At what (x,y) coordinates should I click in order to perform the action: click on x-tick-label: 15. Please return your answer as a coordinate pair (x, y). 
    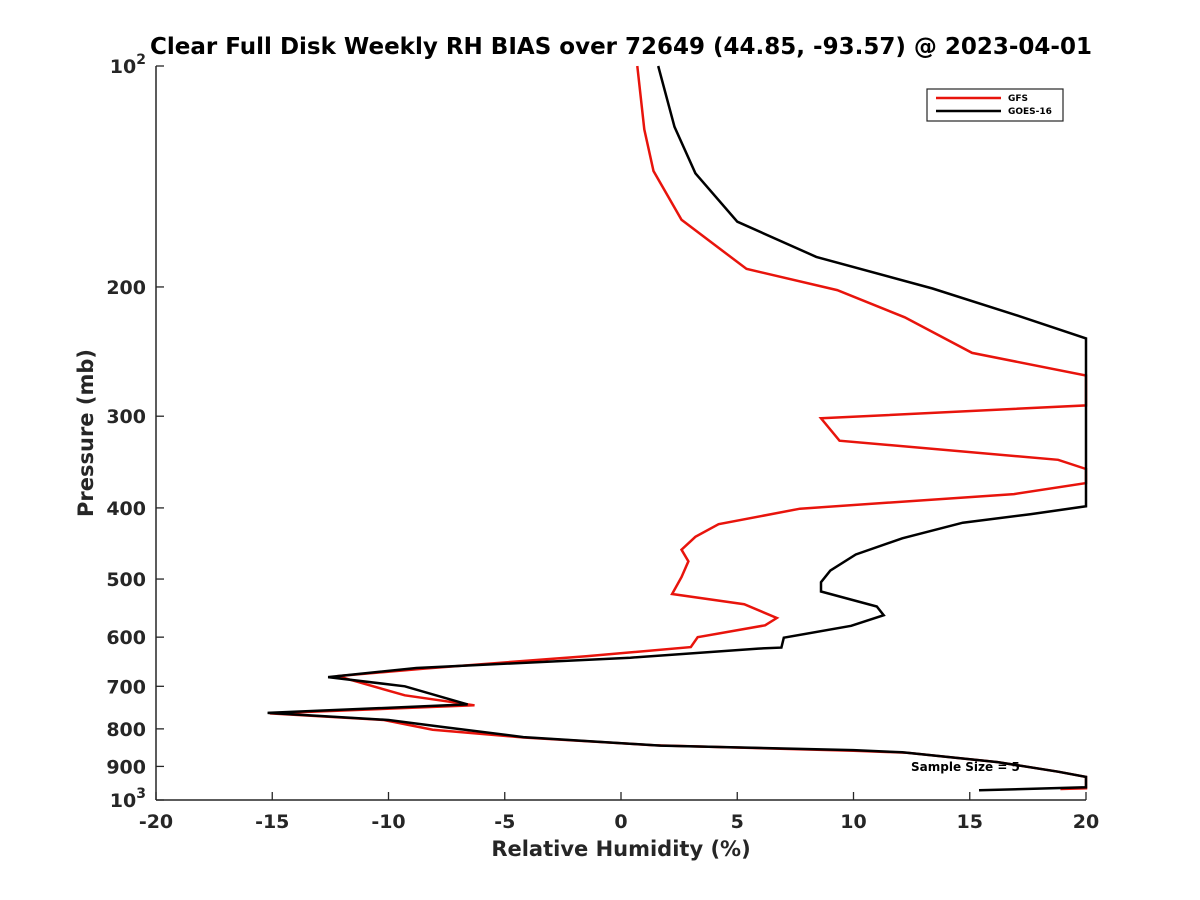
    Looking at the image, I should click on (970, 822).